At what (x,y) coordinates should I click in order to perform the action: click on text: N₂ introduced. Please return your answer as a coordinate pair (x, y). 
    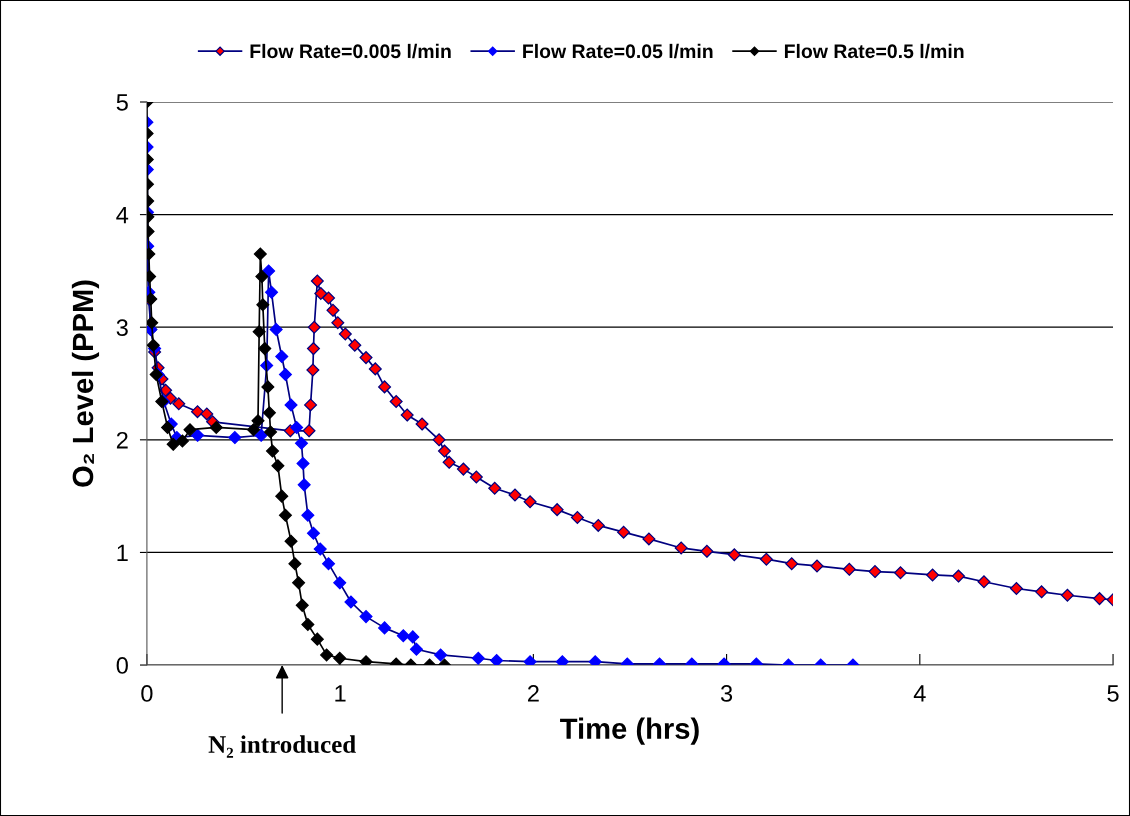
    Looking at the image, I should click on (282, 746).